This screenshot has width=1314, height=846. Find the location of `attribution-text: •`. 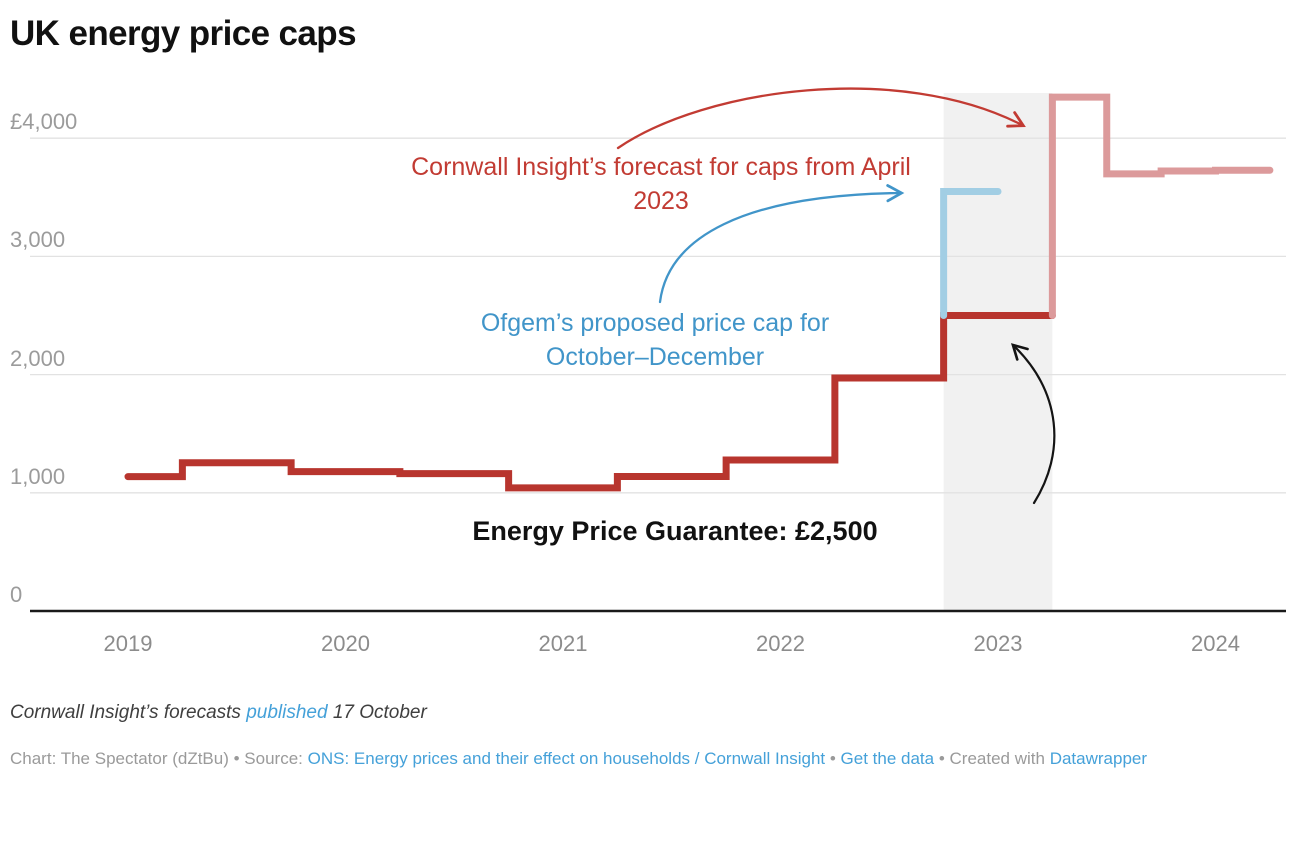

attribution-text: • is located at coordinates (833, 758).